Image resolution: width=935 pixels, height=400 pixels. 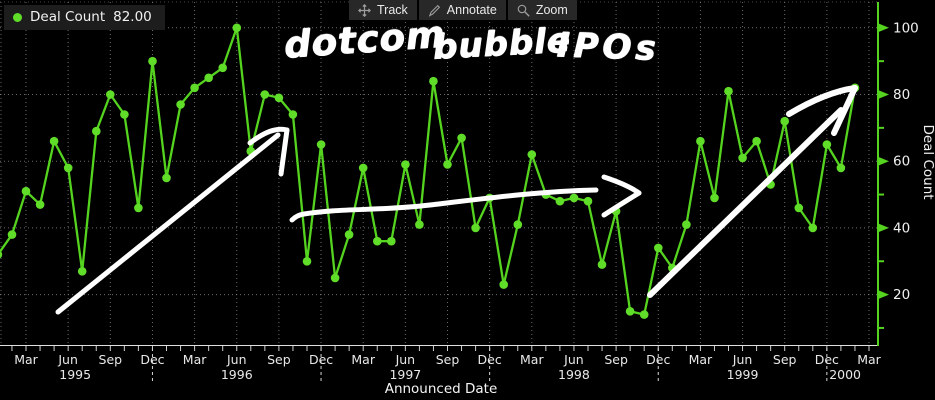 I want to click on series-name-label: Deal Count, so click(x=68, y=17).